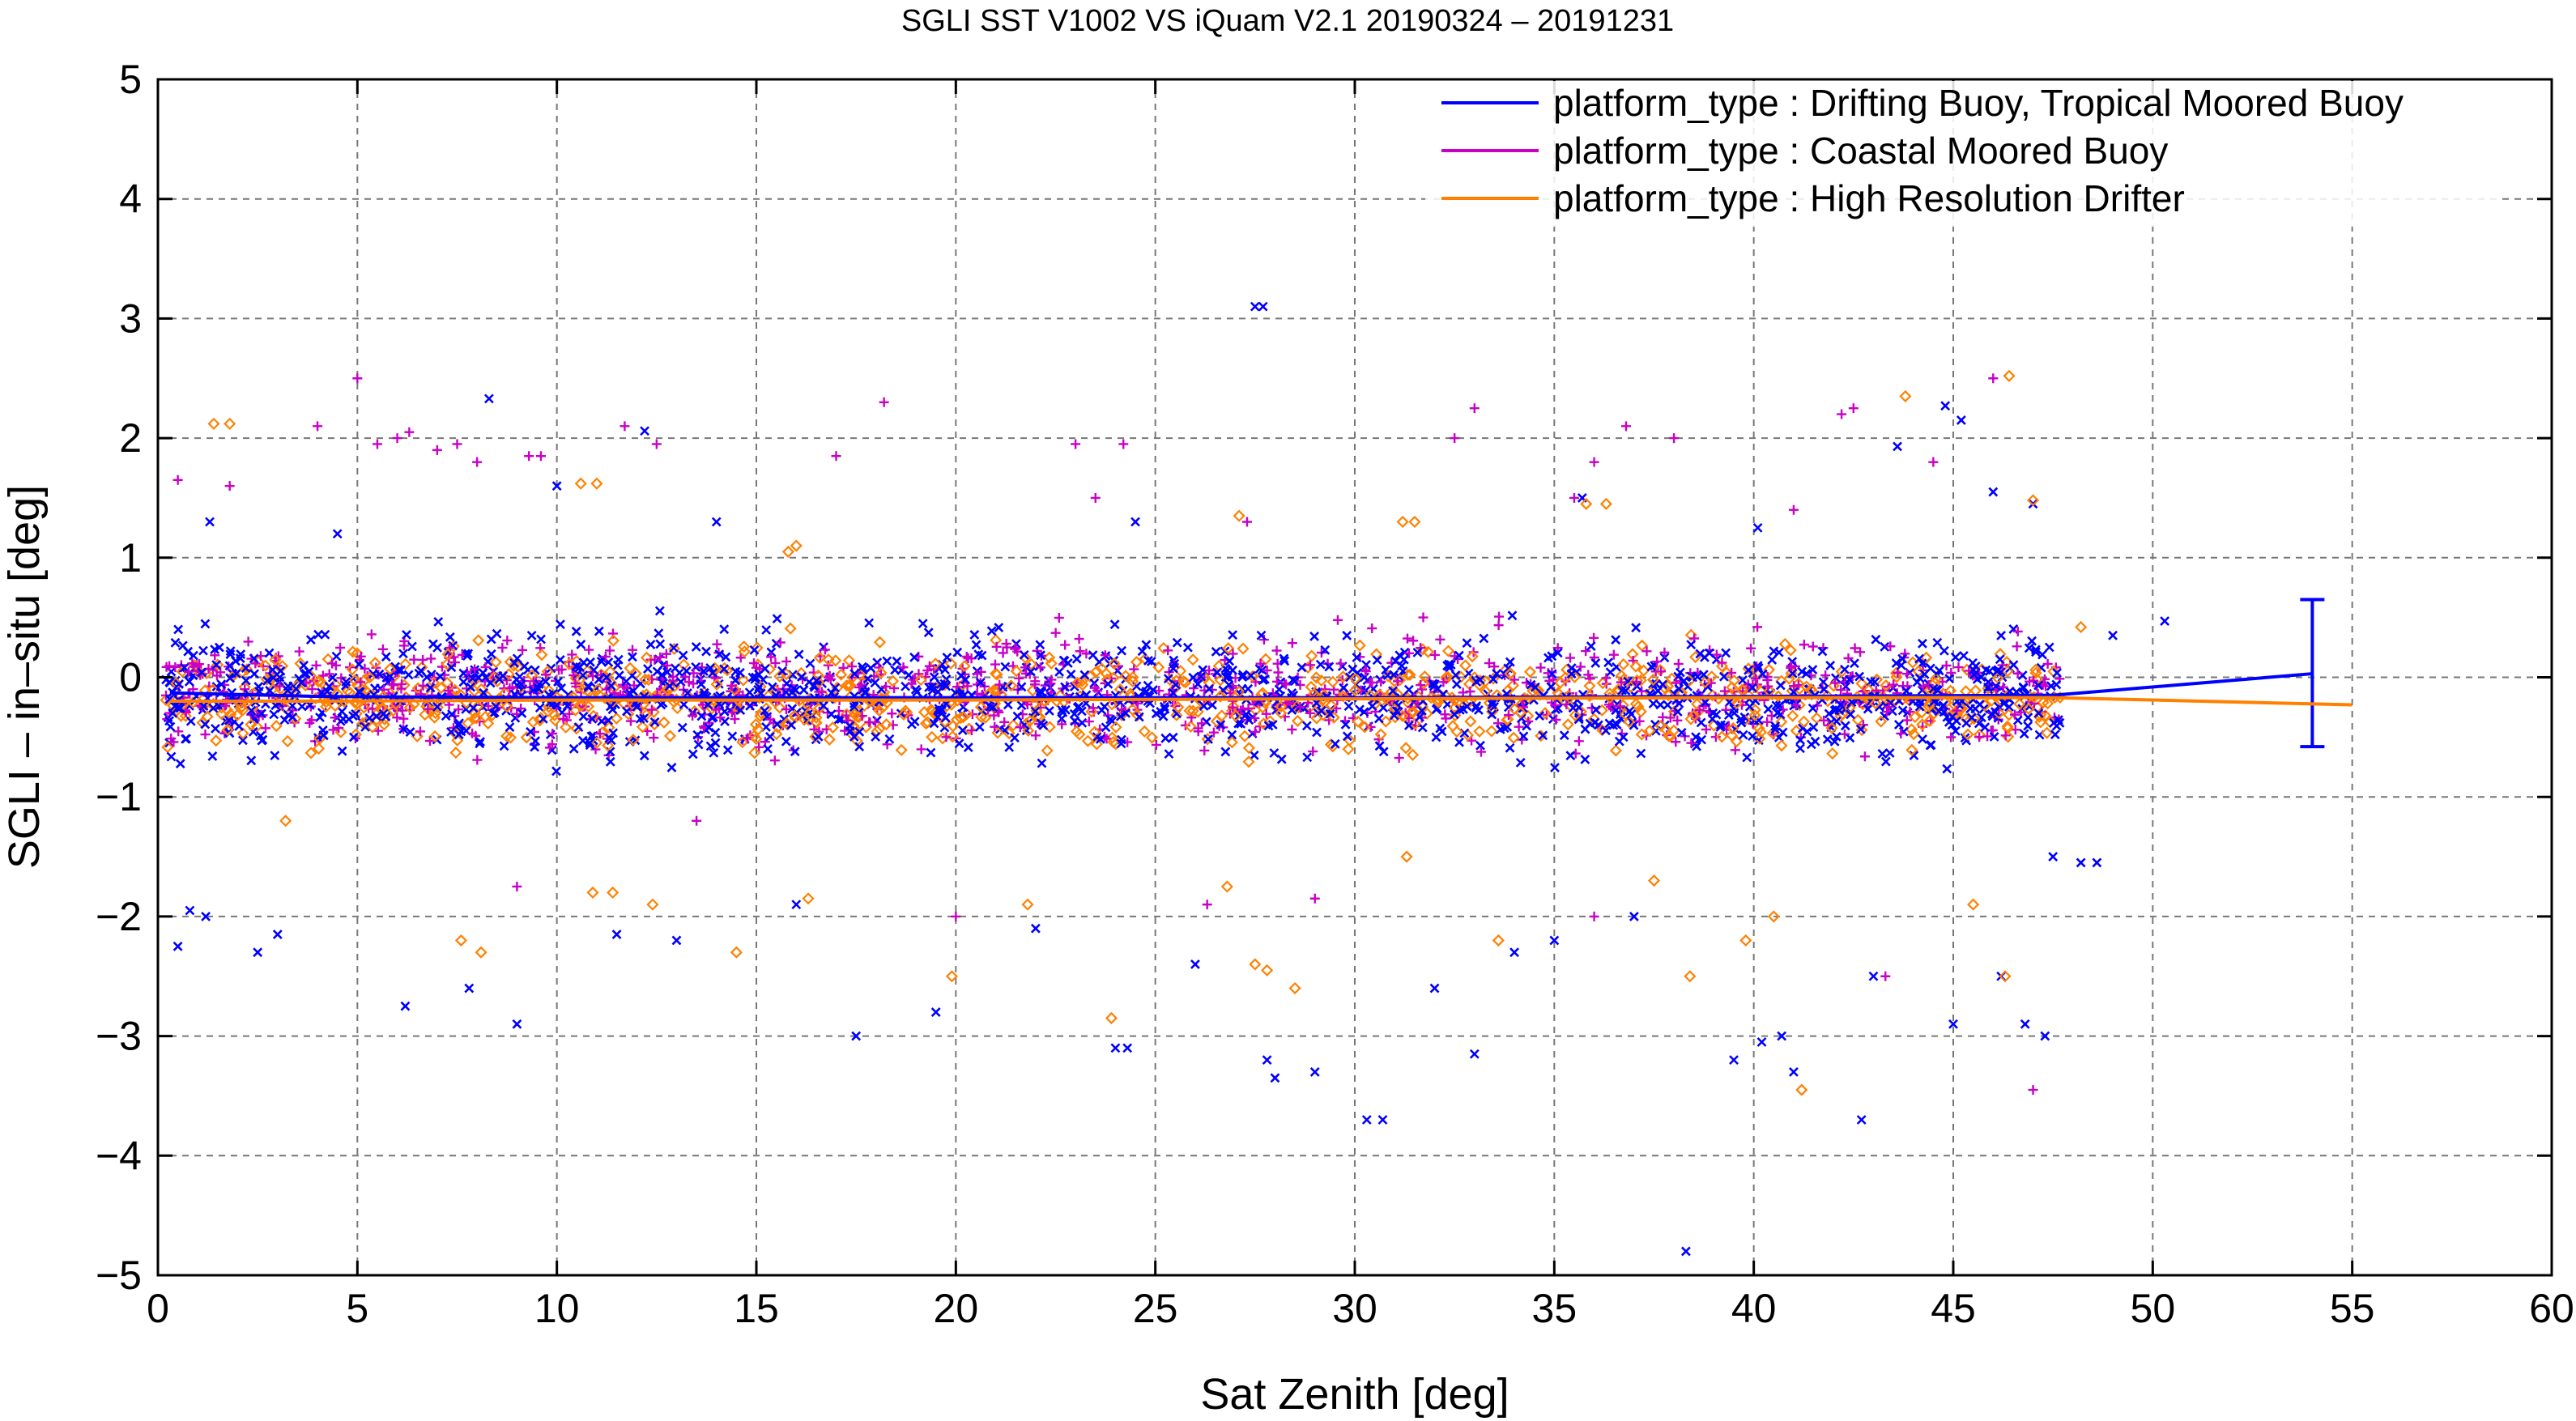 The image size is (2576, 1421). What do you see at coordinates (119, 916) in the screenshot?
I see `y-tick-label: −2` at bounding box center [119, 916].